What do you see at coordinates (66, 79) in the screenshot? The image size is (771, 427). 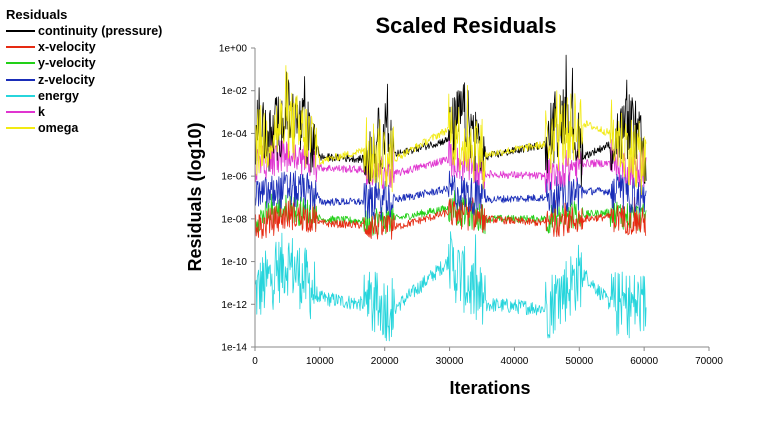 I see `legend-label: z-velocity` at bounding box center [66, 79].